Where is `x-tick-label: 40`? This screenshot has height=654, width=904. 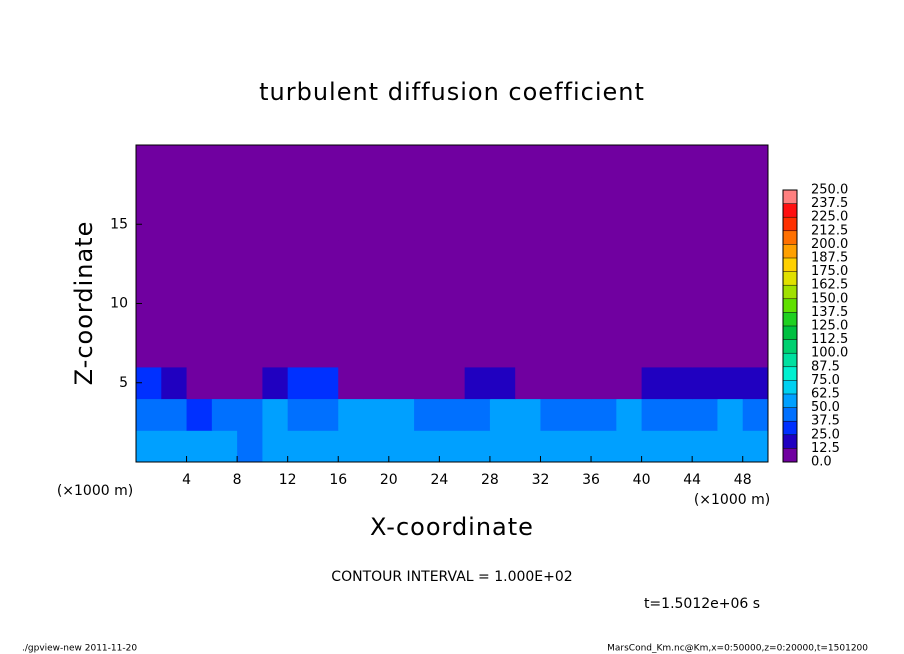 x-tick-label: 40 is located at coordinates (642, 480).